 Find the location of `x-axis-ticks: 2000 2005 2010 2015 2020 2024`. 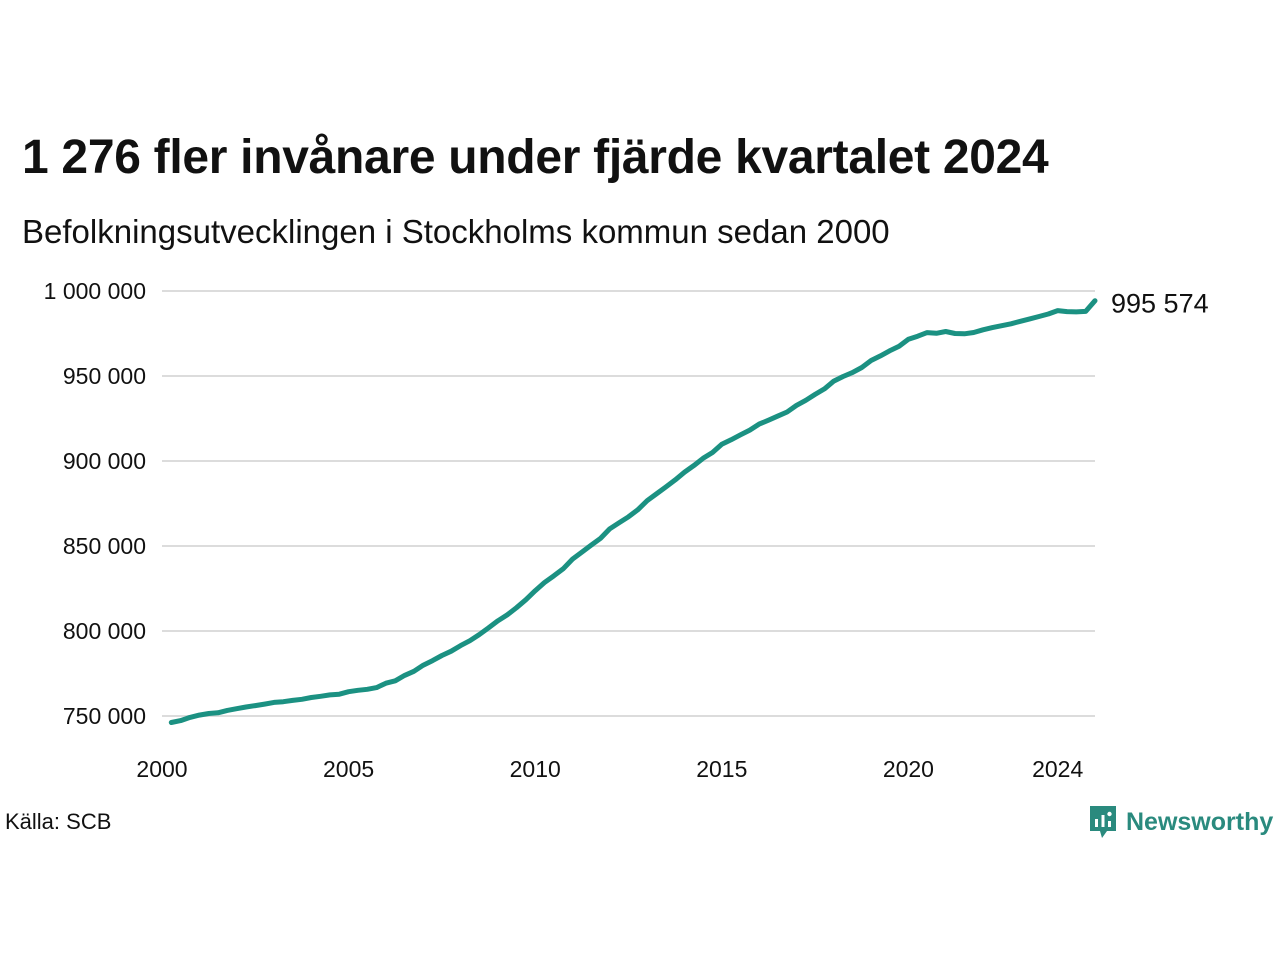

x-axis-ticks: 2000 2005 2010 2015 2020 2024 is located at coordinates (609, 769).